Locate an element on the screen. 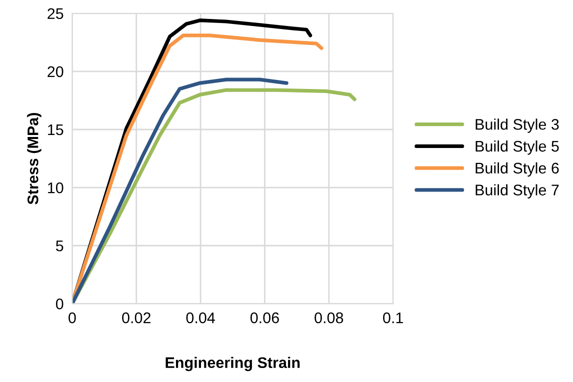 The width and height of the screenshot is (573, 382). x-tick-label: 0.1 is located at coordinates (393, 318).